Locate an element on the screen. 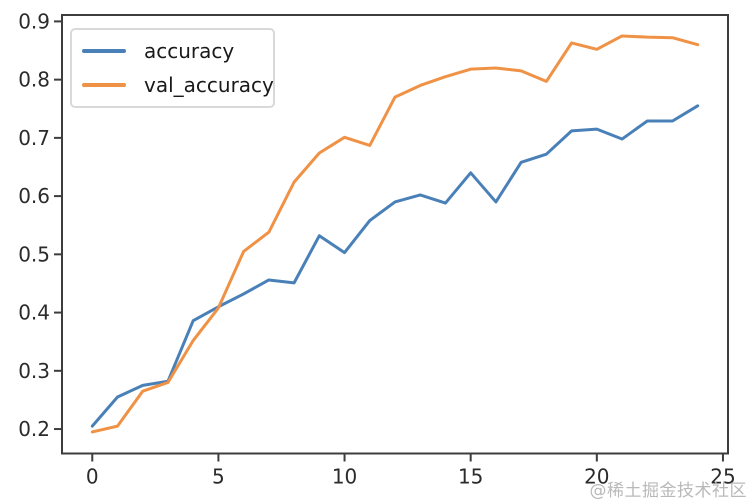  y-tick-label: 0.6 is located at coordinates (34, 196).